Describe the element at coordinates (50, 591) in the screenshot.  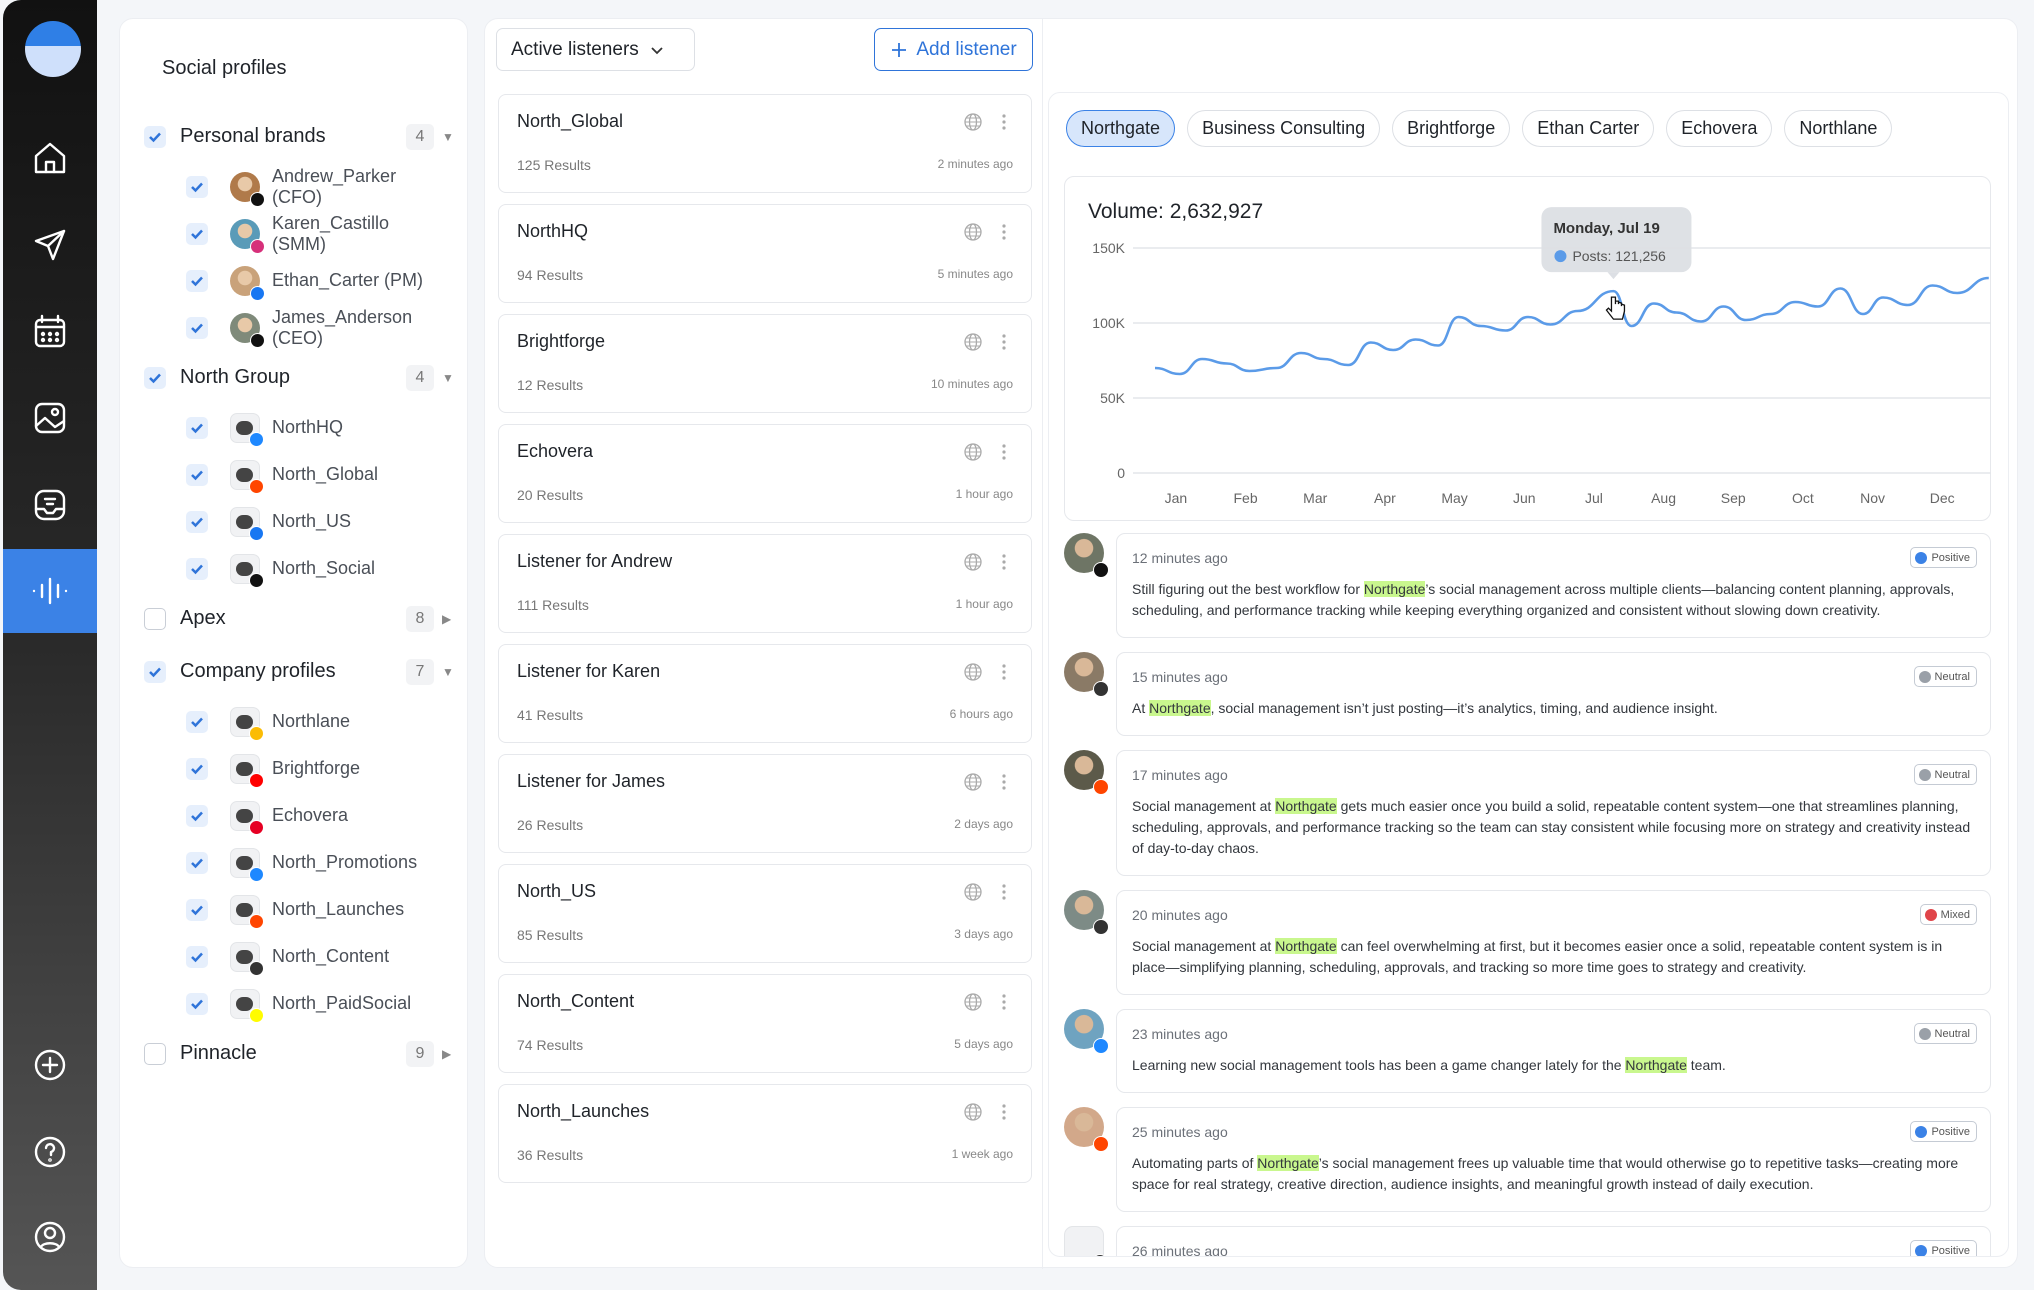
I see `nav-item-listening` at that location.